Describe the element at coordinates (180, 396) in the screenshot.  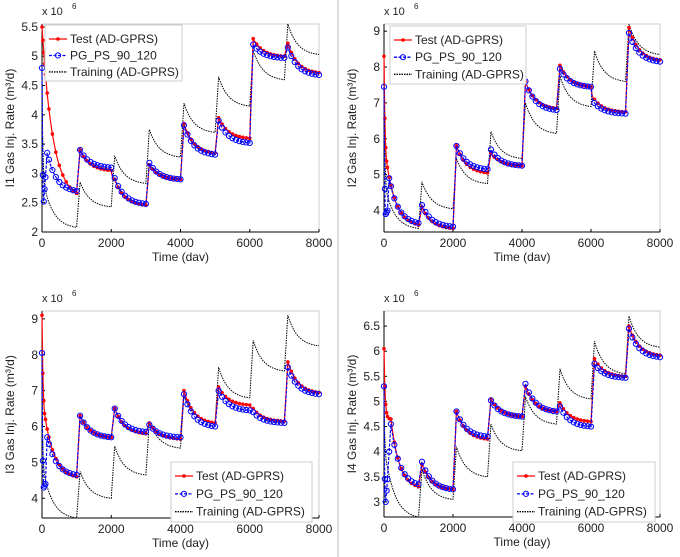
I see `series-line-test` at that location.